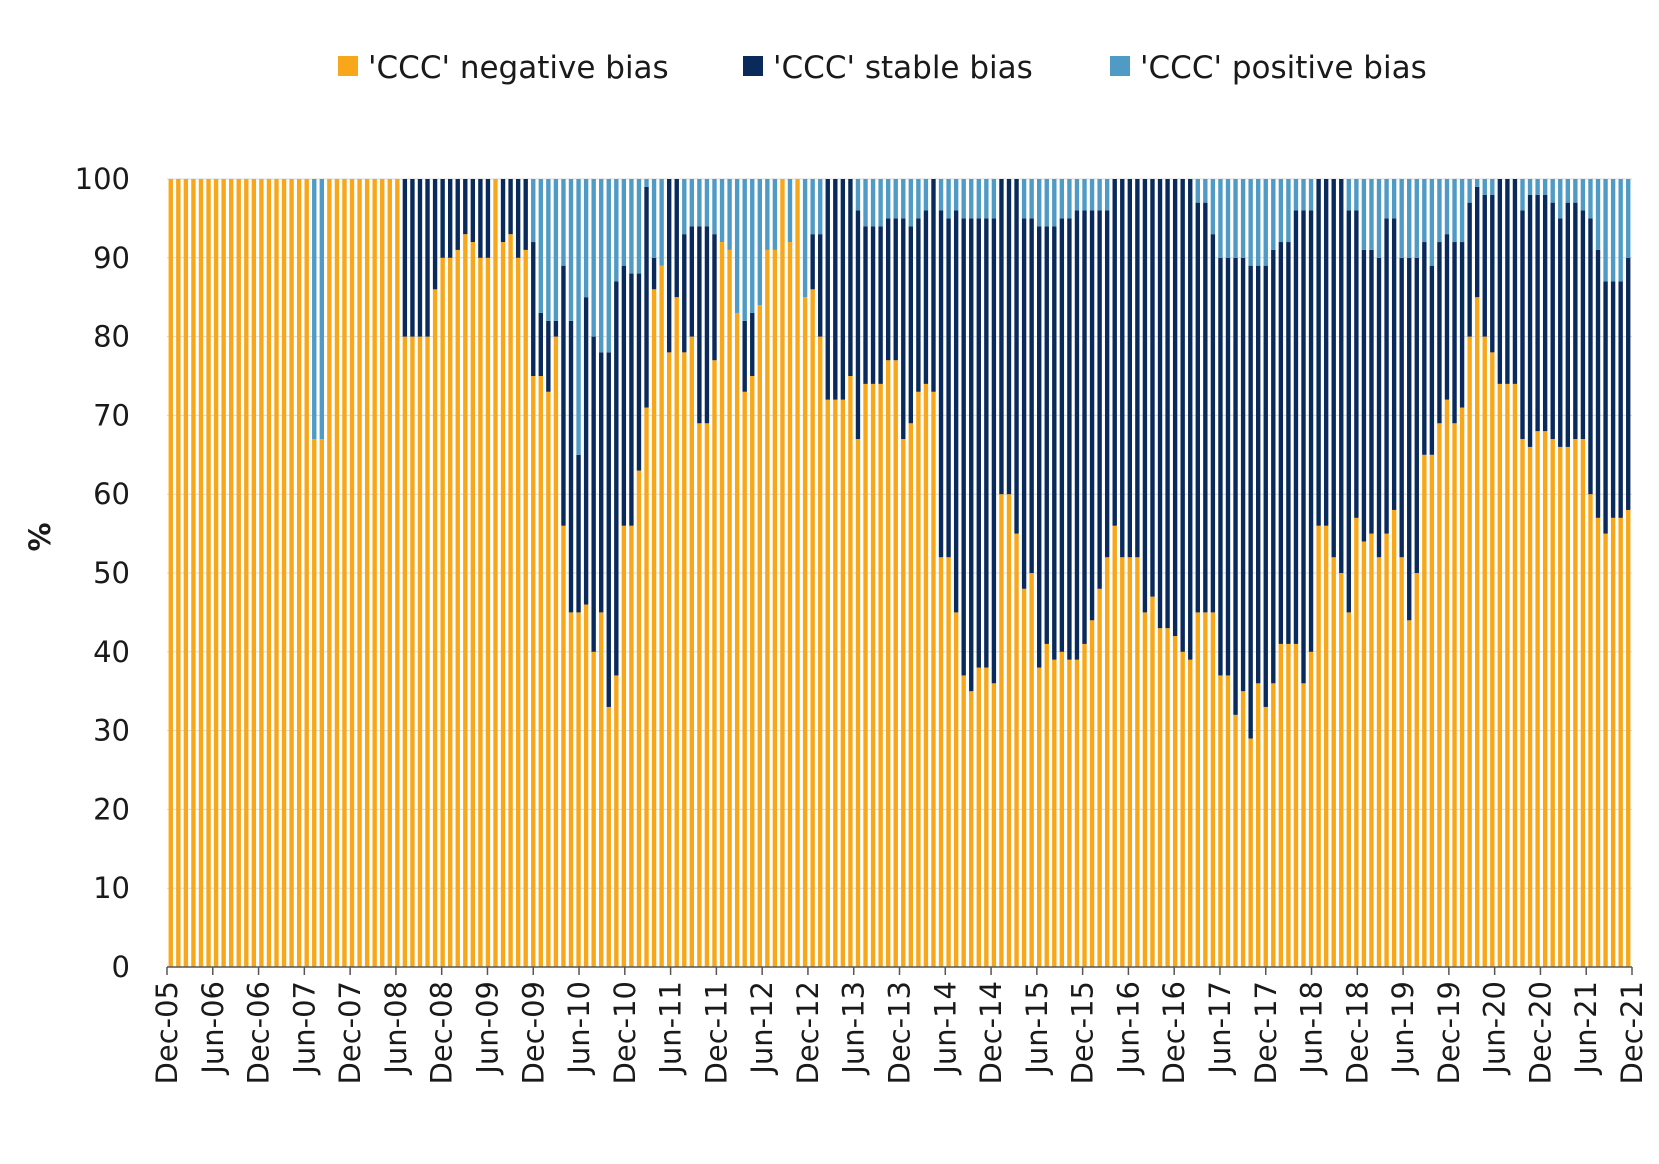  What do you see at coordinates (40, 536) in the screenshot?
I see `y-axis-label: %` at bounding box center [40, 536].